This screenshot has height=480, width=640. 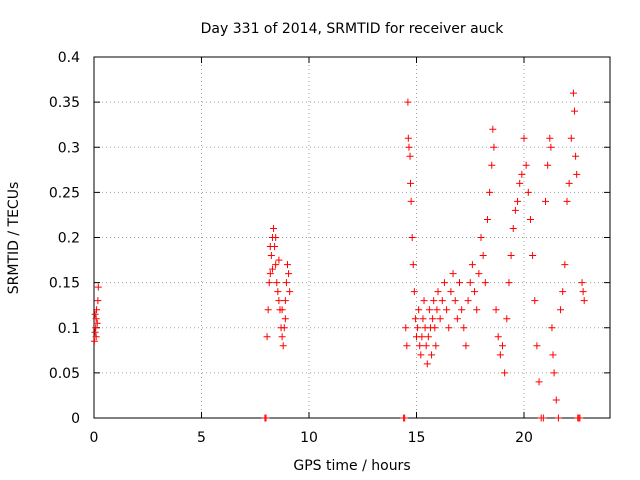 I want to click on y-tick-label: 0.1, so click(x=69, y=329).